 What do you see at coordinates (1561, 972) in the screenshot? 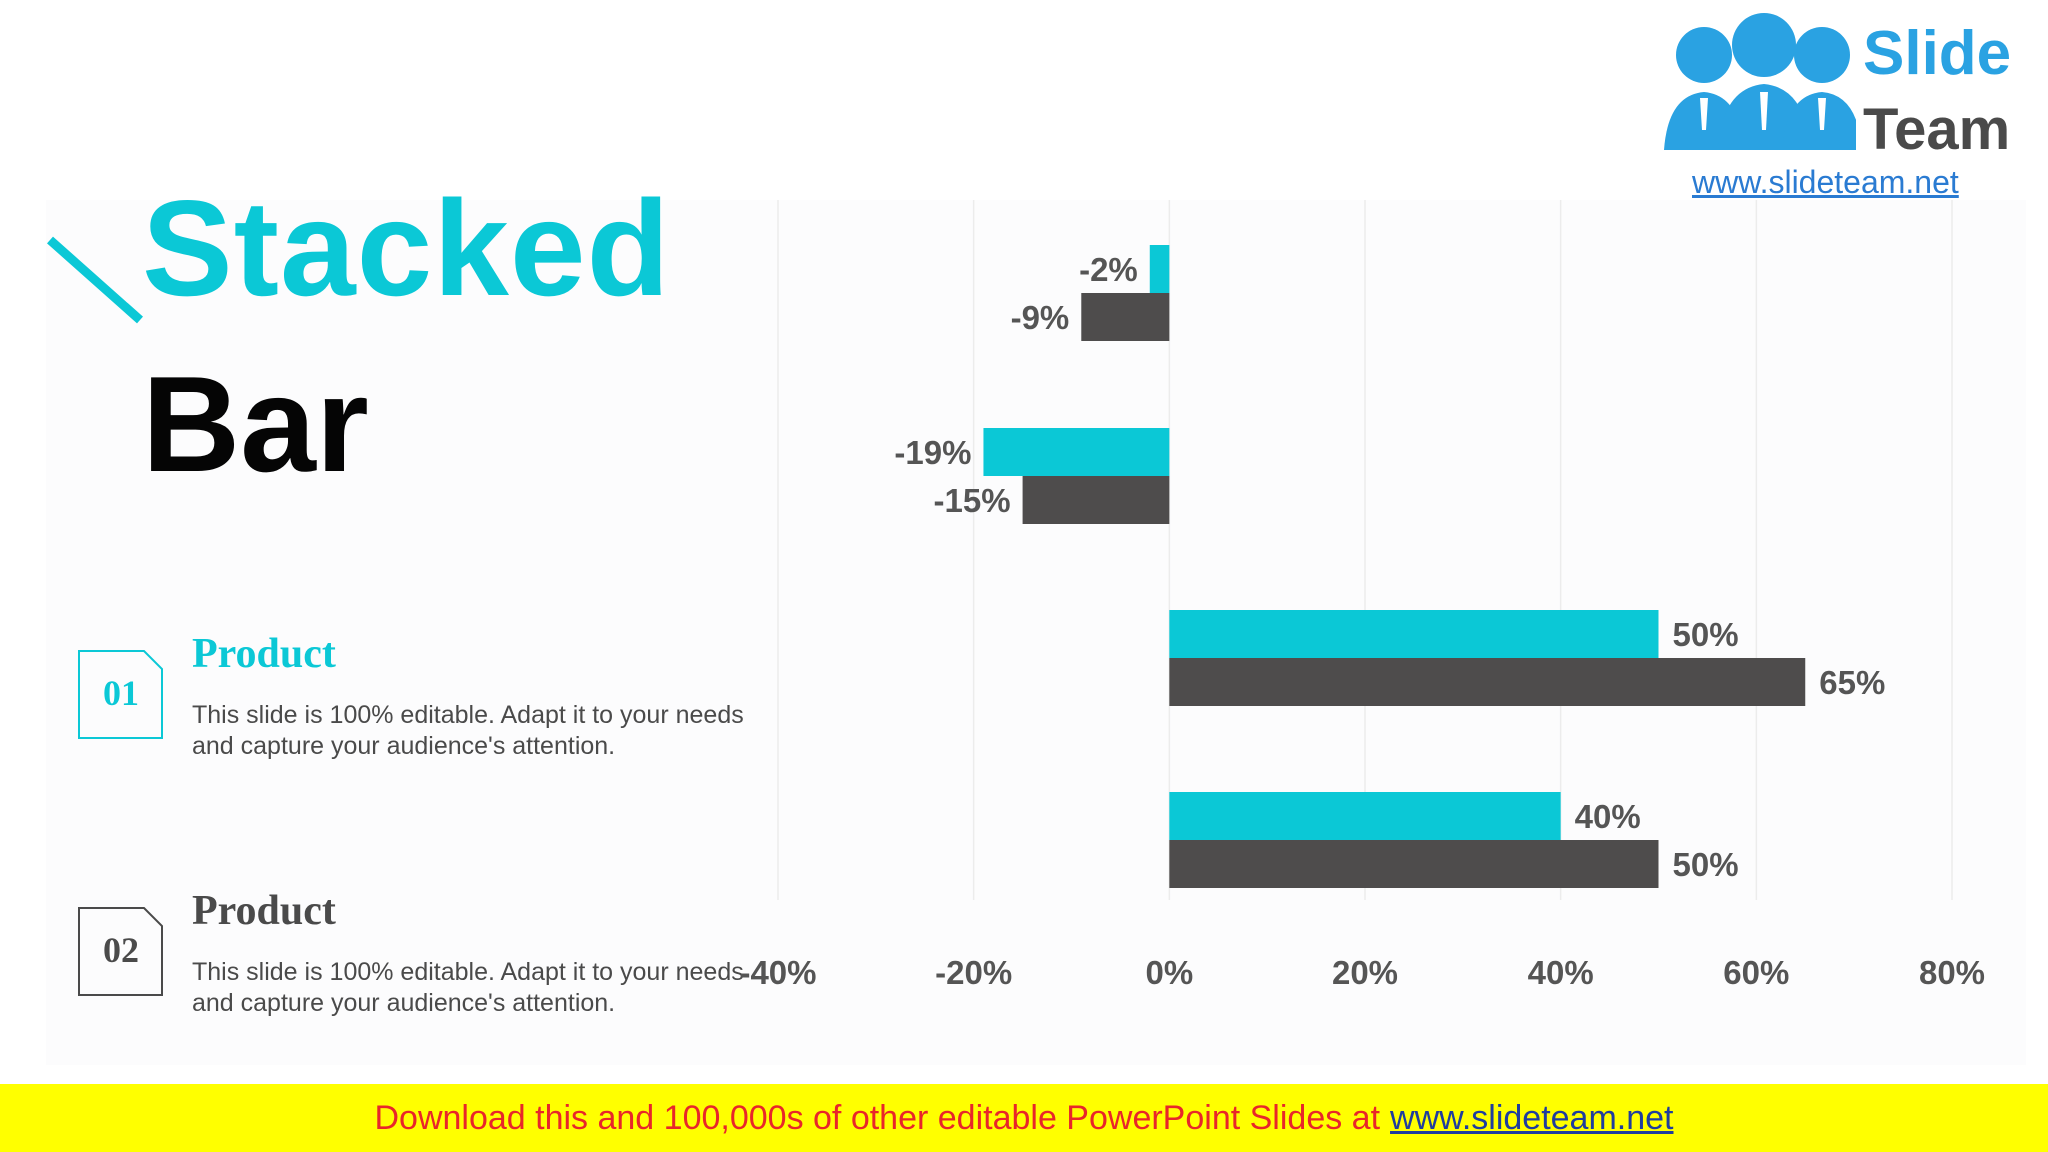
I see `x-tick-label-4: 40%` at bounding box center [1561, 972].